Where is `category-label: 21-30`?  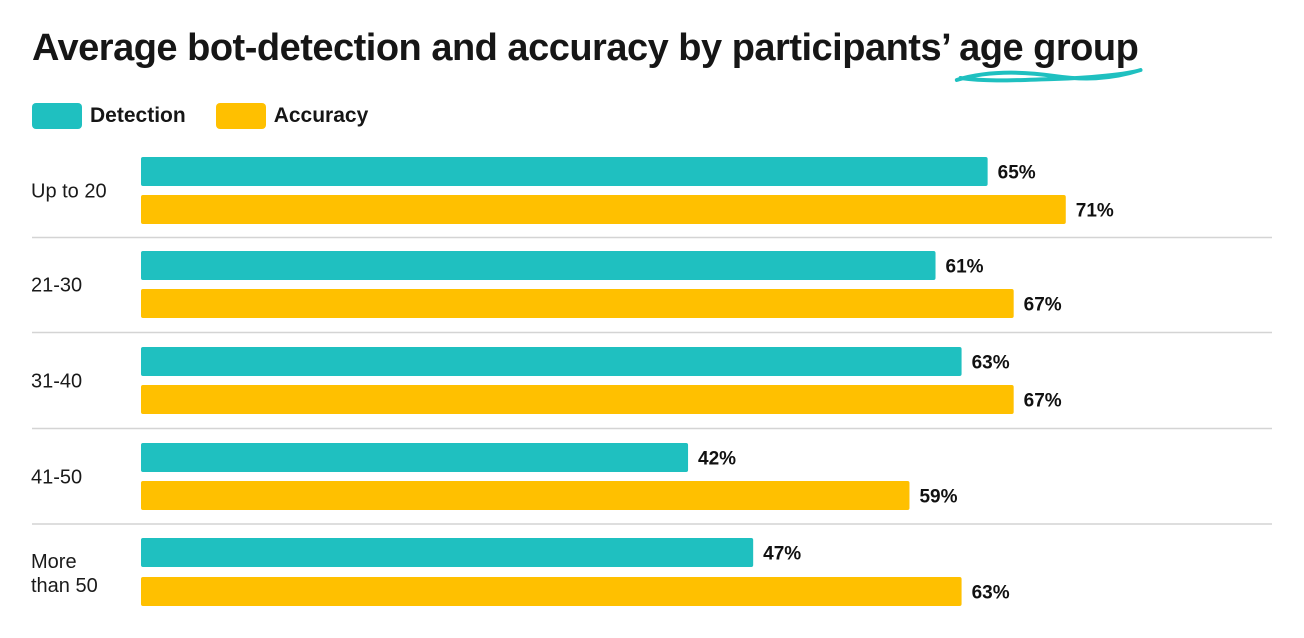 category-label: 21-30 is located at coordinates (56, 286).